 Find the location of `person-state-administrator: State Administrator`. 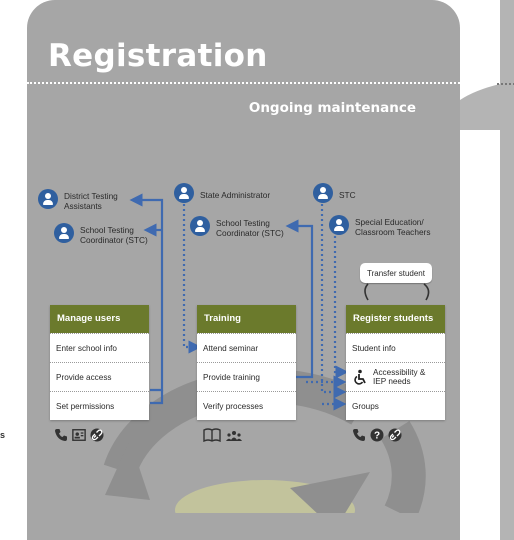

person-state-administrator: State Administrator is located at coordinates (234, 193).